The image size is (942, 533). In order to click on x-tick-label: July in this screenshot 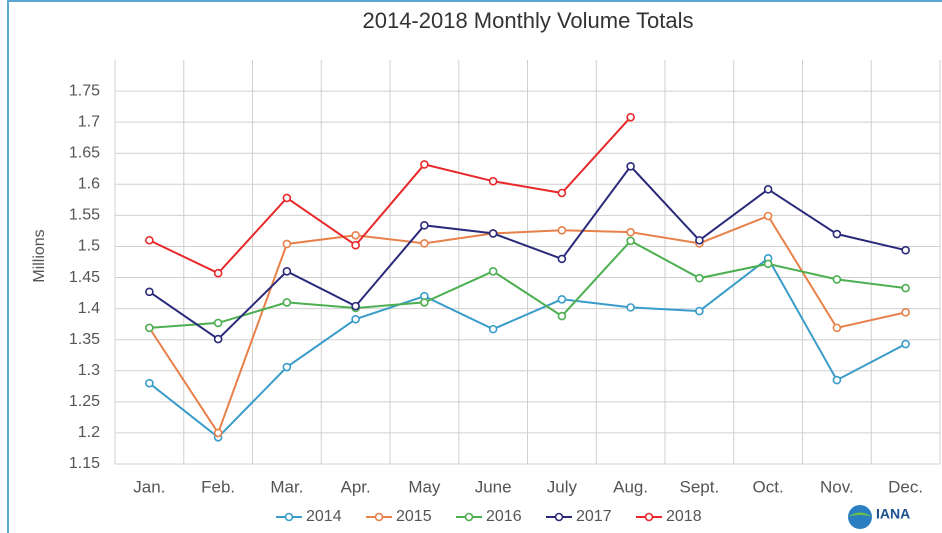, I will do `click(562, 486)`.